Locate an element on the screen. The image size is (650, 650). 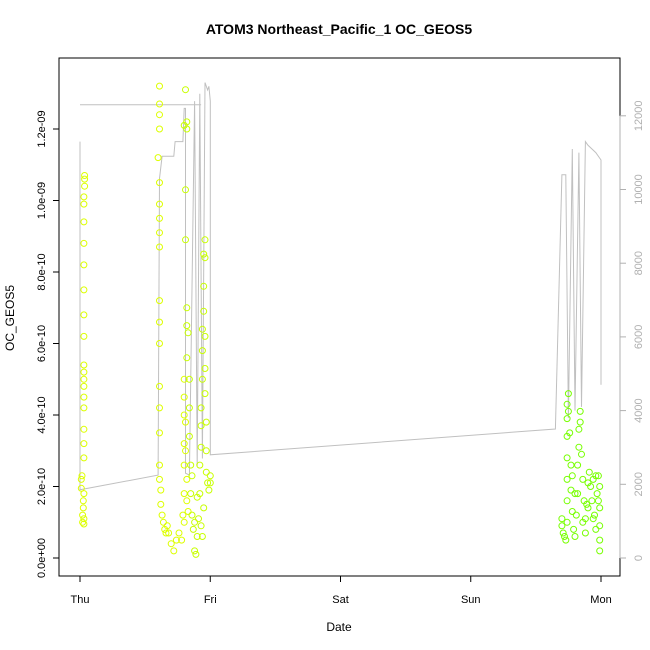
x-tick-label: Mon is located at coordinates (600, 600).